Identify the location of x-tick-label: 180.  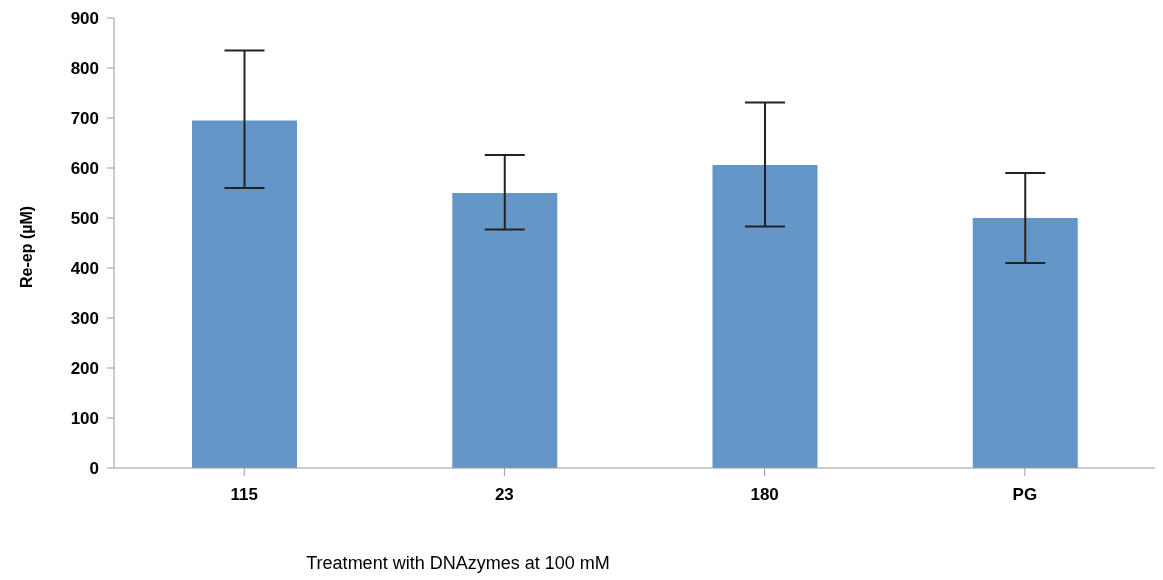
(764, 495).